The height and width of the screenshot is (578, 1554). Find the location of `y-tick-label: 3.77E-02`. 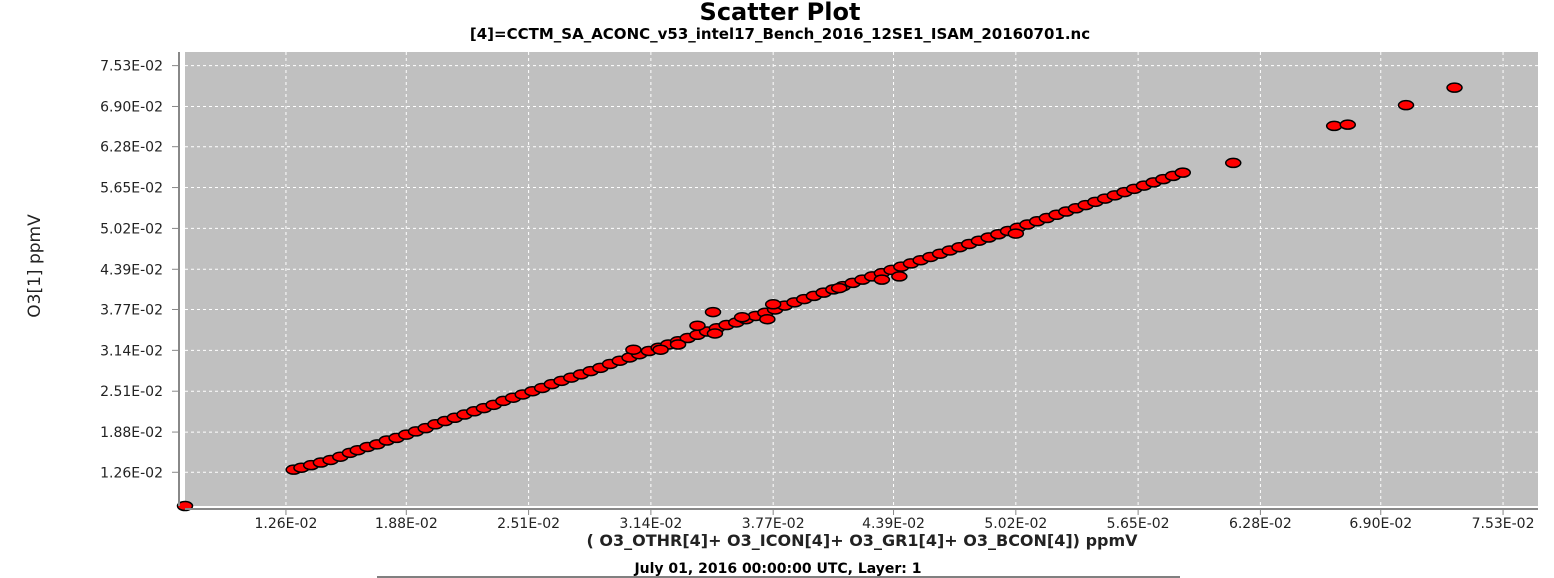

y-tick-label: 3.77E-02 is located at coordinates (131, 310).